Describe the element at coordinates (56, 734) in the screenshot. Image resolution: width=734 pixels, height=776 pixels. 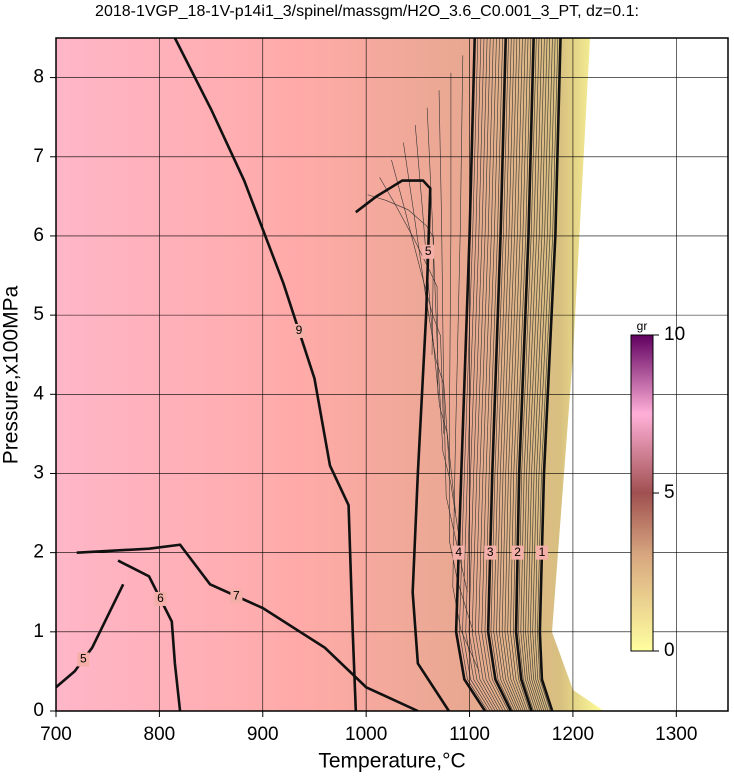
I see `x-tick-label: 700` at that location.